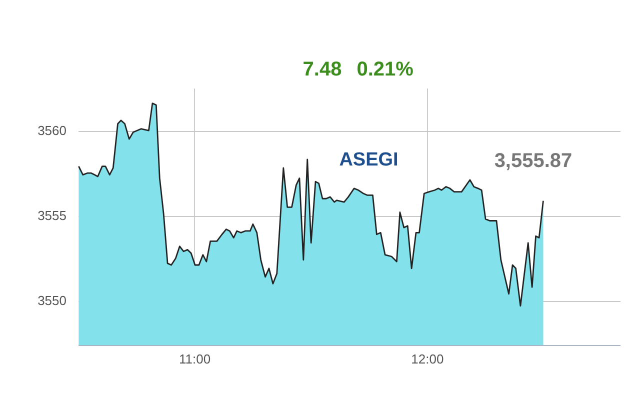  Describe the element at coordinates (533, 161) in the screenshot. I see `annotation: 3,555.87` at that location.